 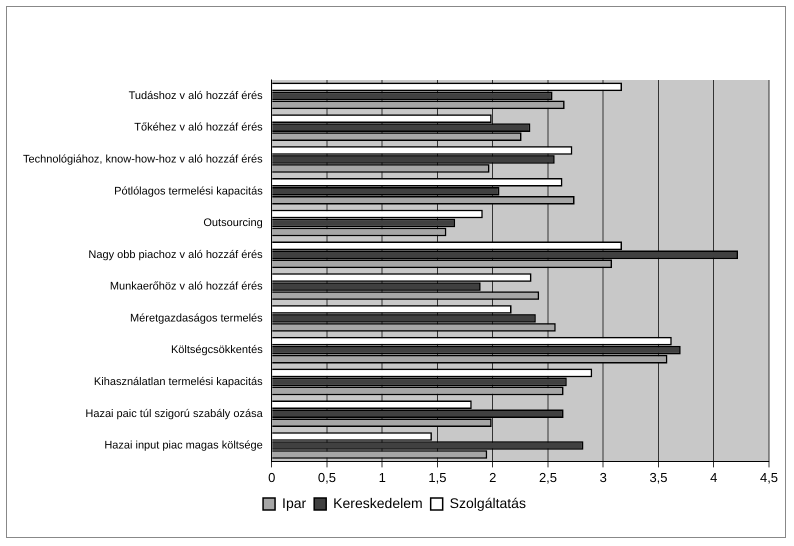 I want to click on x-tick-label: 1, so click(x=382, y=477).